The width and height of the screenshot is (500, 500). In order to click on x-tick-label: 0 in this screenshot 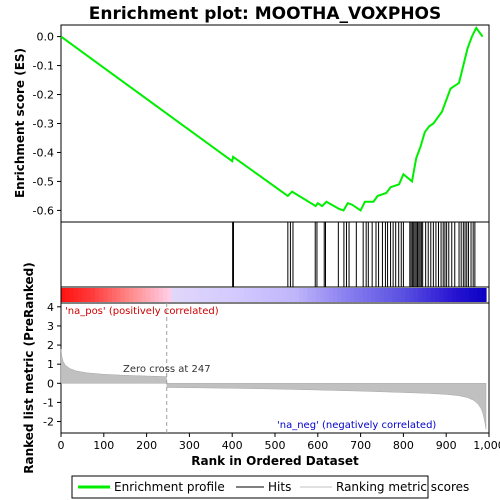, I will do `click(61, 445)`.